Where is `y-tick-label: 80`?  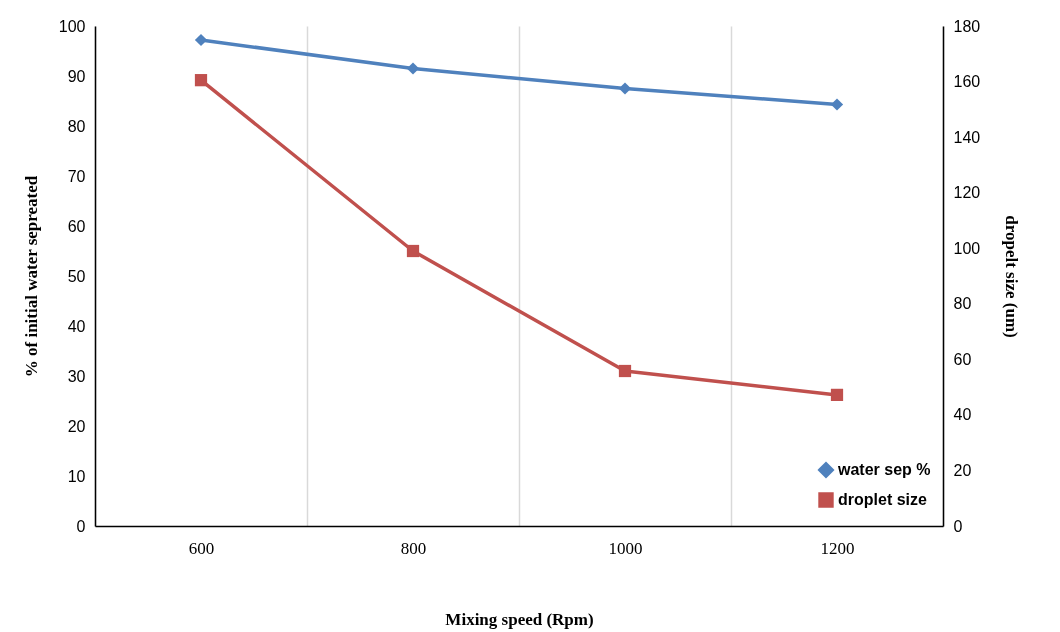
y-tick-label: 80 is located at coordinates (76, 126).